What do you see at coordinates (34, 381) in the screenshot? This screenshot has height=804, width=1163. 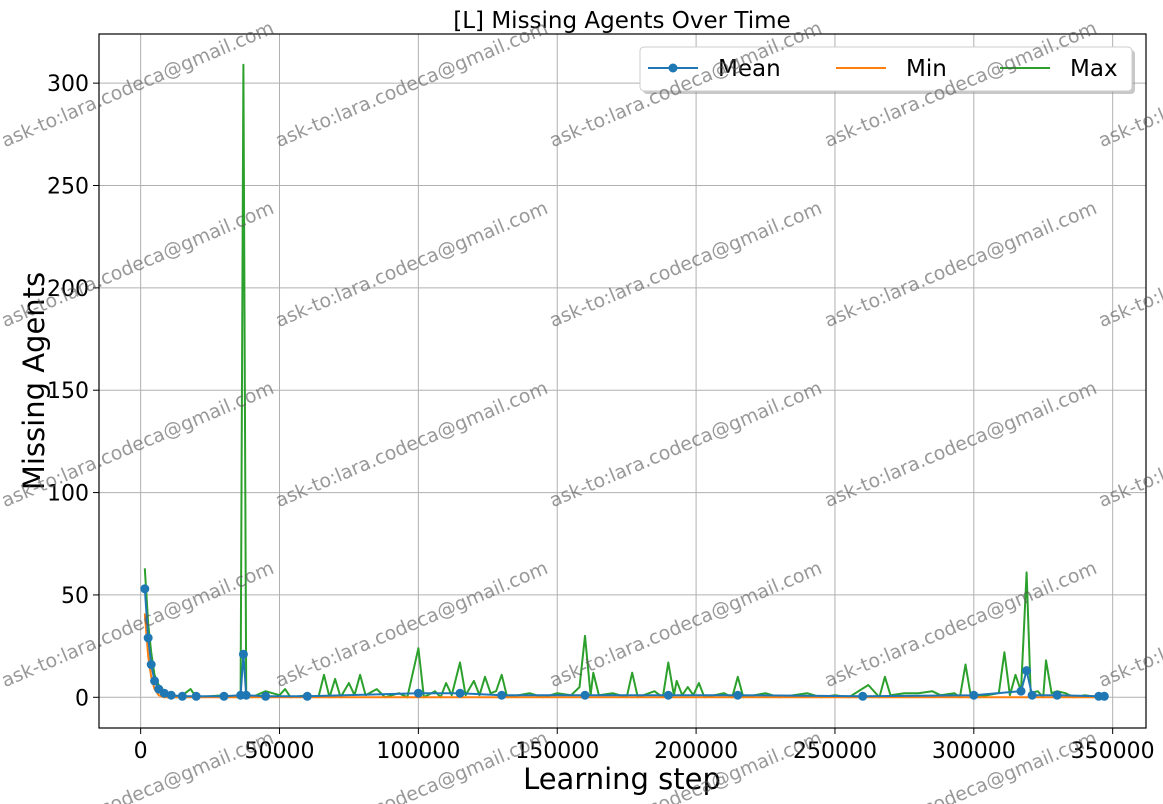 I see `y-axis-label: Missing Agents` at bounding box center [34, 381].